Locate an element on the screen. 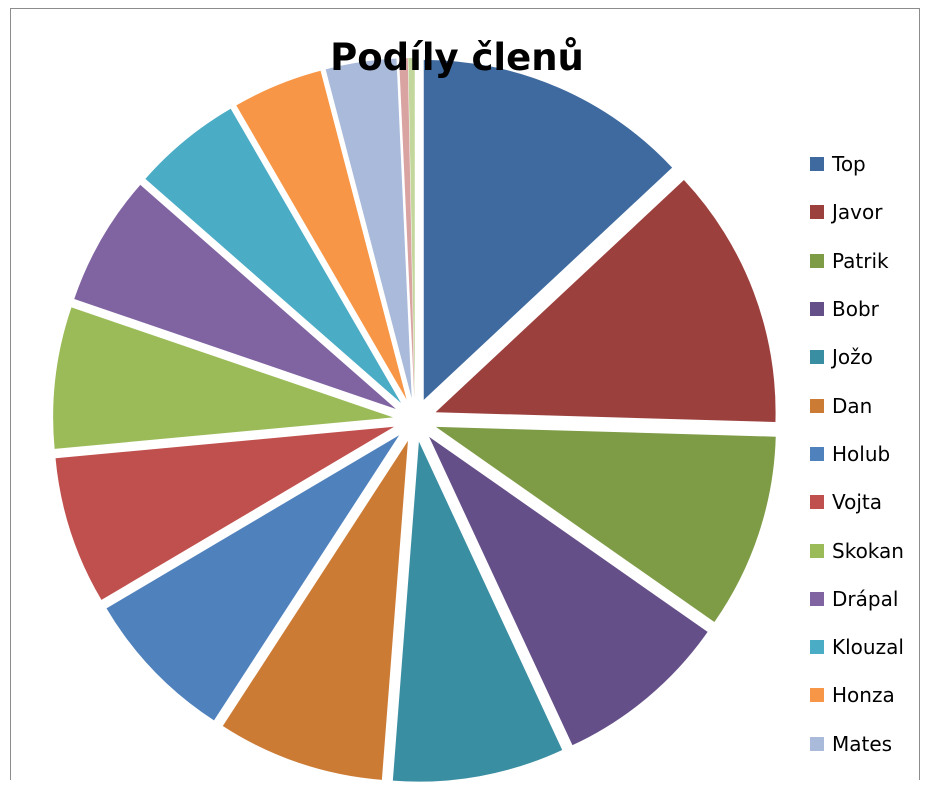  legend-label: Jožo is located at coordinates (852, 357).